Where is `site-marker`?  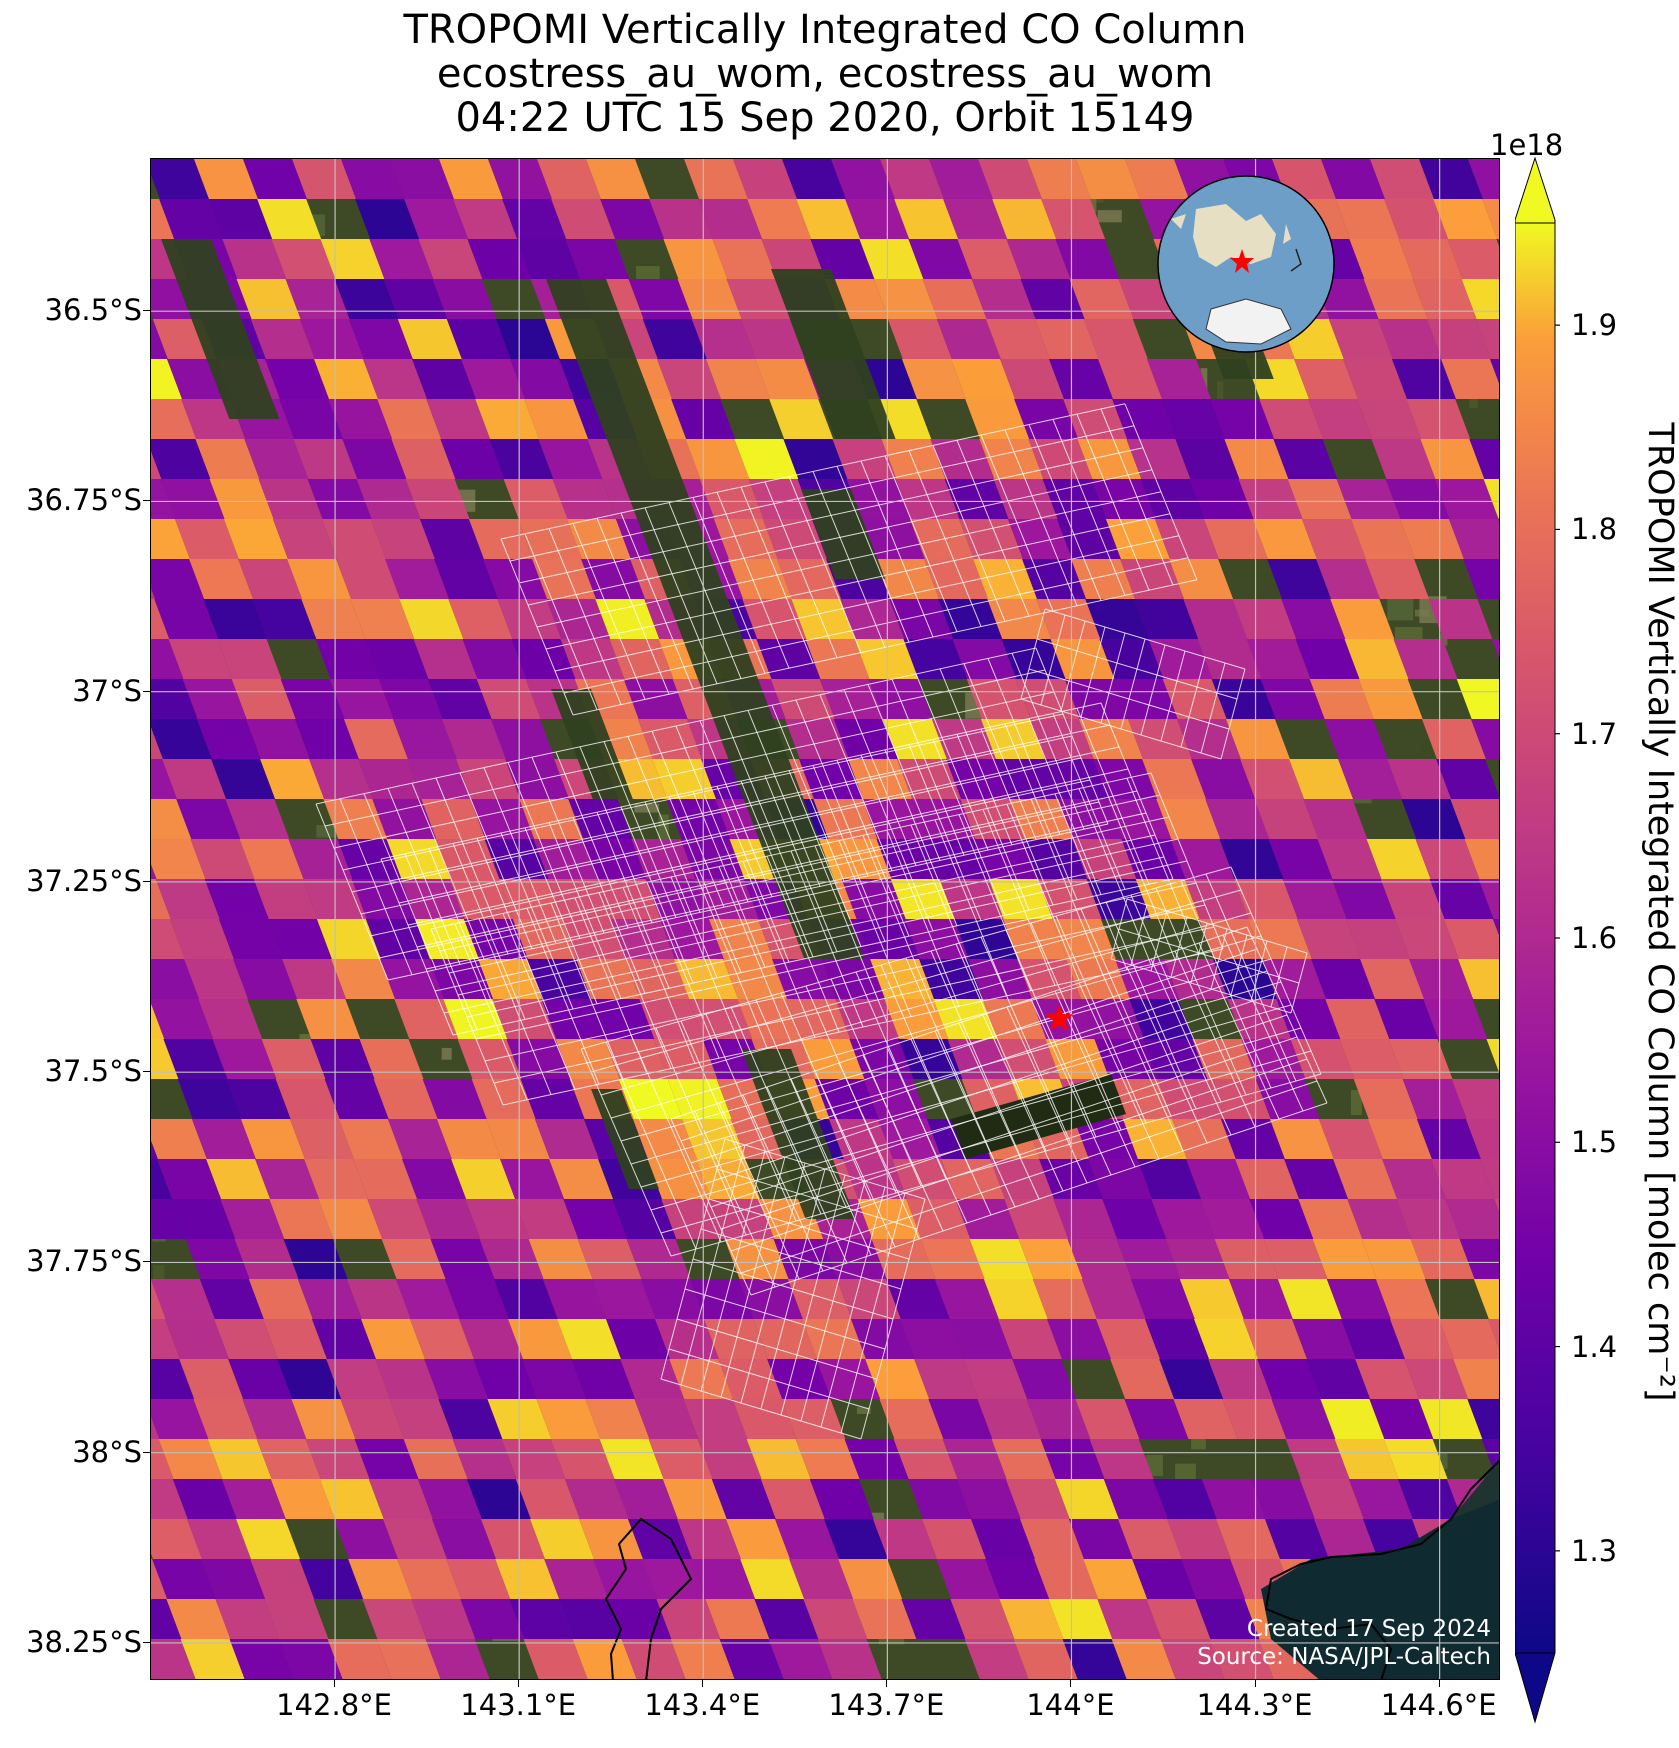 site-marker is located at coordinates (1059, 1017).